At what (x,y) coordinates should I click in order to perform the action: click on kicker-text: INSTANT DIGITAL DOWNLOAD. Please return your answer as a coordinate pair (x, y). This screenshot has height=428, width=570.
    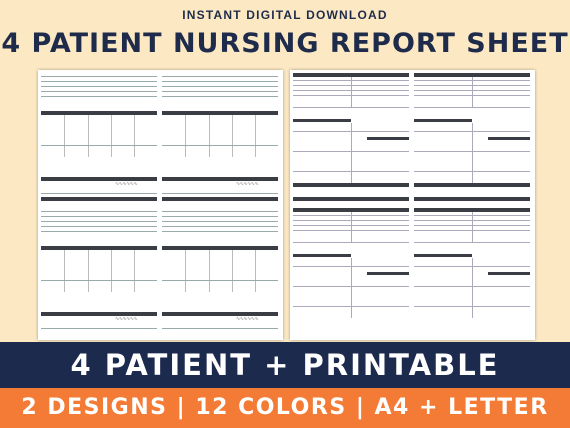
    Looking at the image, I should click on (285, 15).